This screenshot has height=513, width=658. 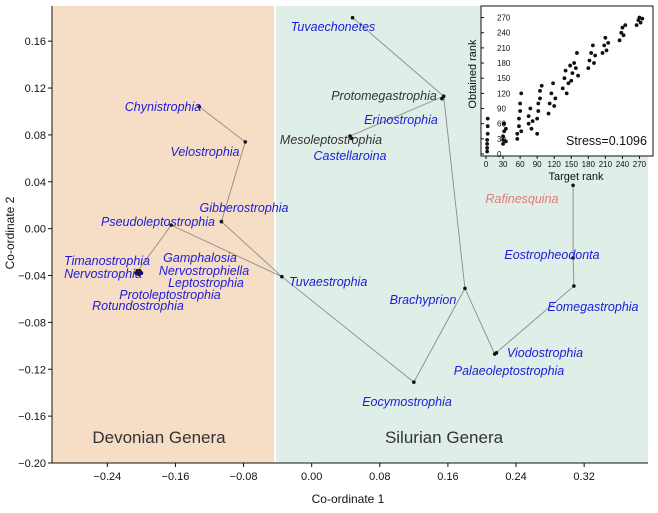 What do you see at coordinates (163, 107) in the screenshot?
I see `label-chynistrophia: Chynistrophia` at bounding box center [163, 107].